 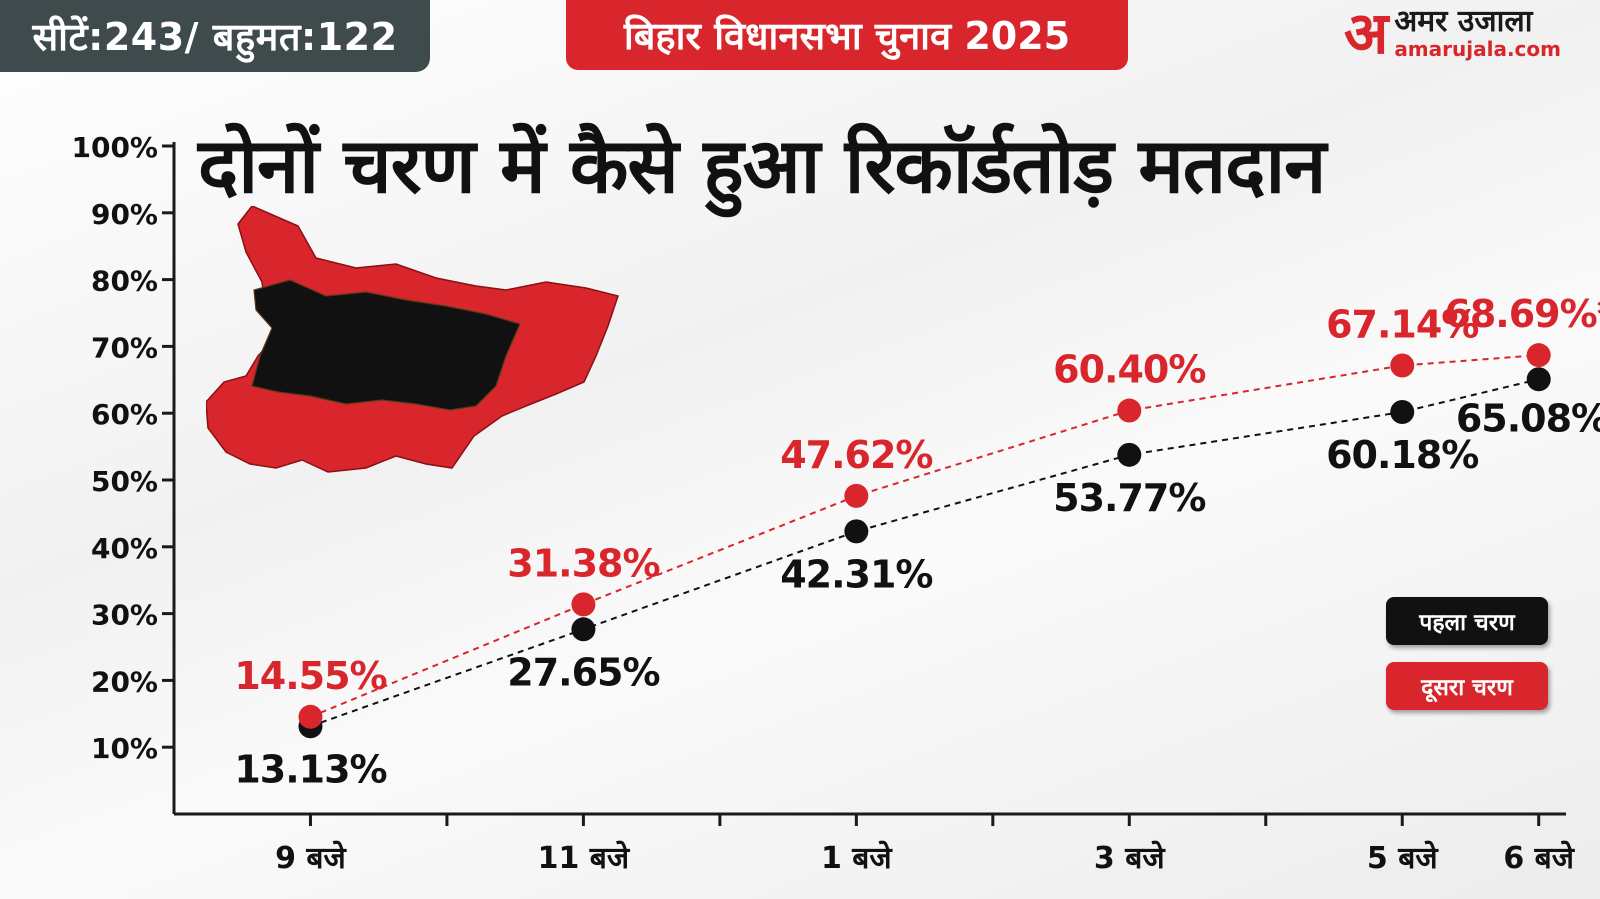 I want to click on y-tick-label: 40%, so click(x=124, y=548).